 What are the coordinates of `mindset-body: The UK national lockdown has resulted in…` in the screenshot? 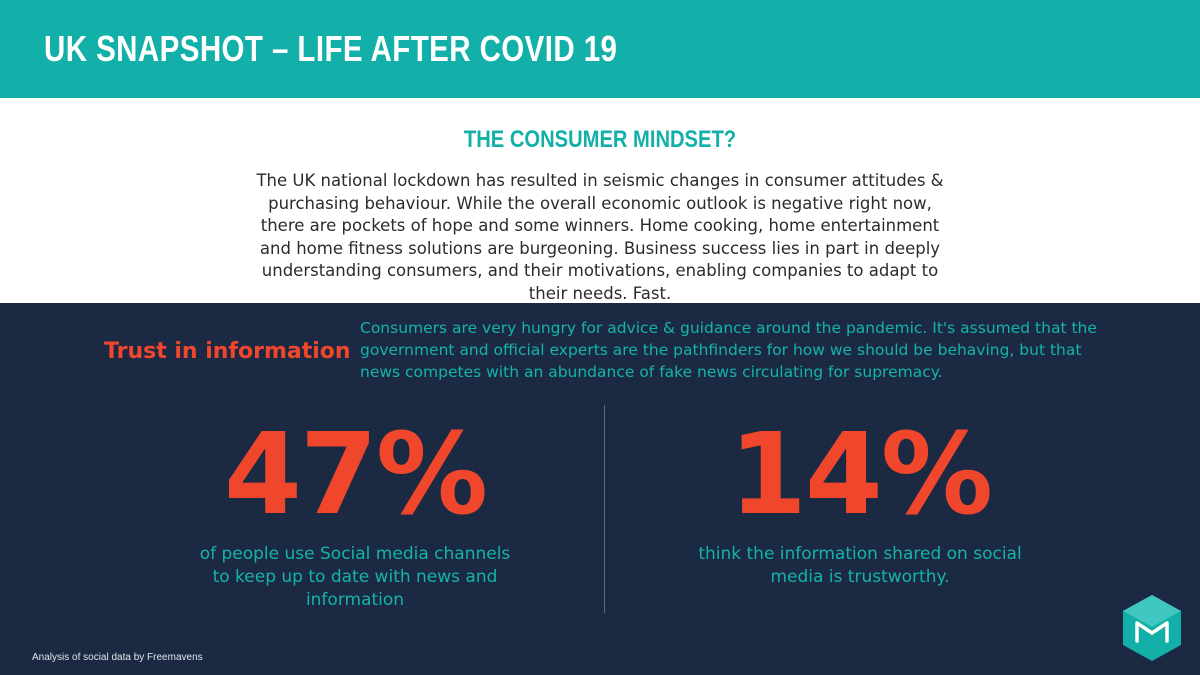 It's located at (600, 237).